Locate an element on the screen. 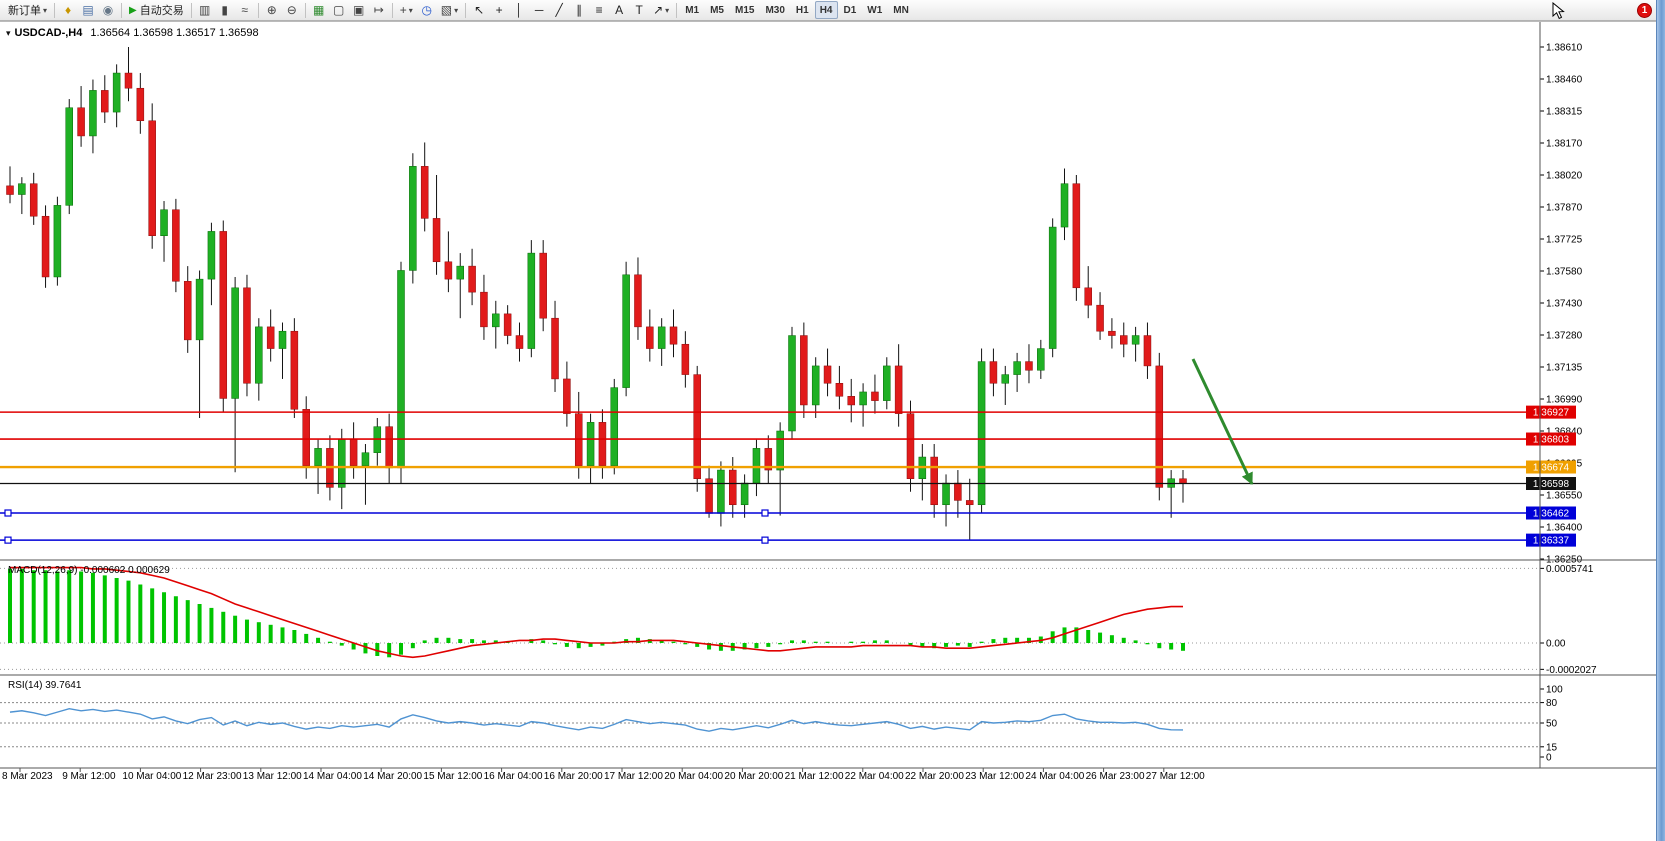 The width and height of the screenshot is (1665, 841). svg-text: 1.36462 is located at coordinates (1551, 514).